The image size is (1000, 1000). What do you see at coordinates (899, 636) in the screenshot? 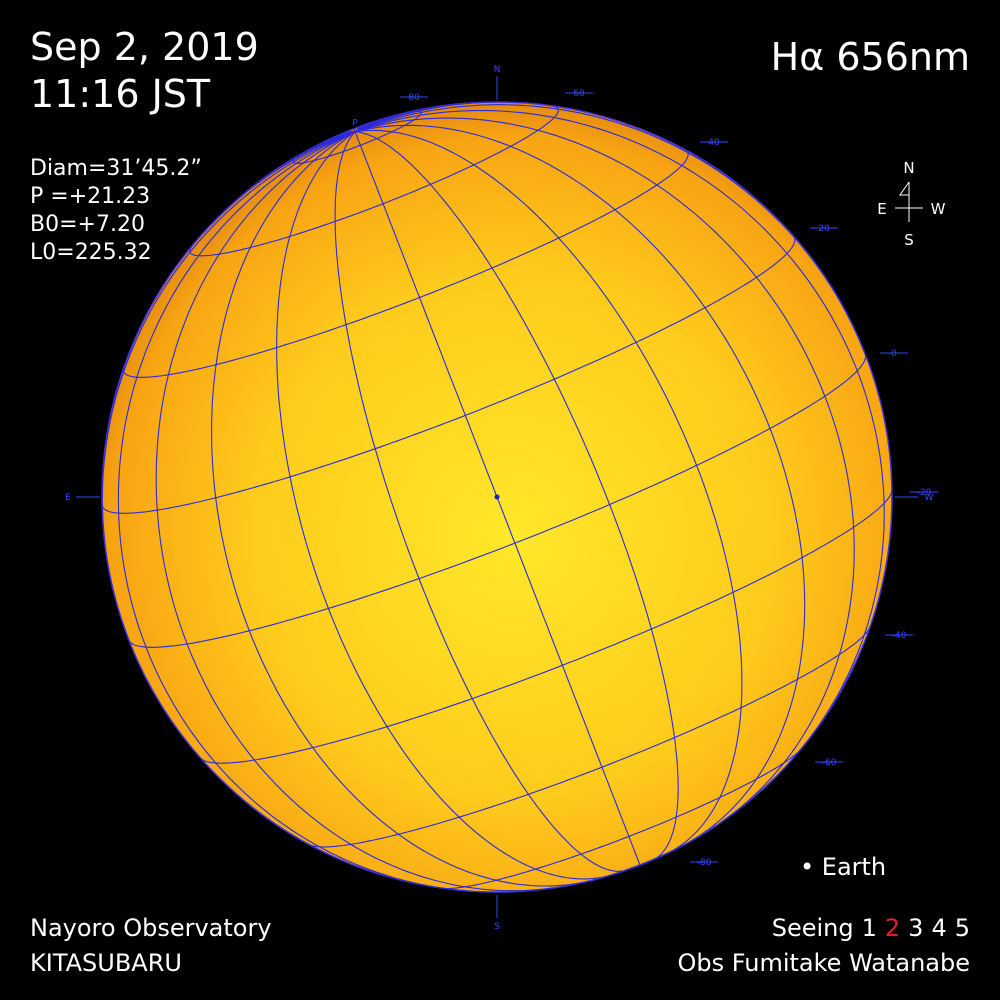
I see `latitude-label: -40` at bounding box center [899, 636].